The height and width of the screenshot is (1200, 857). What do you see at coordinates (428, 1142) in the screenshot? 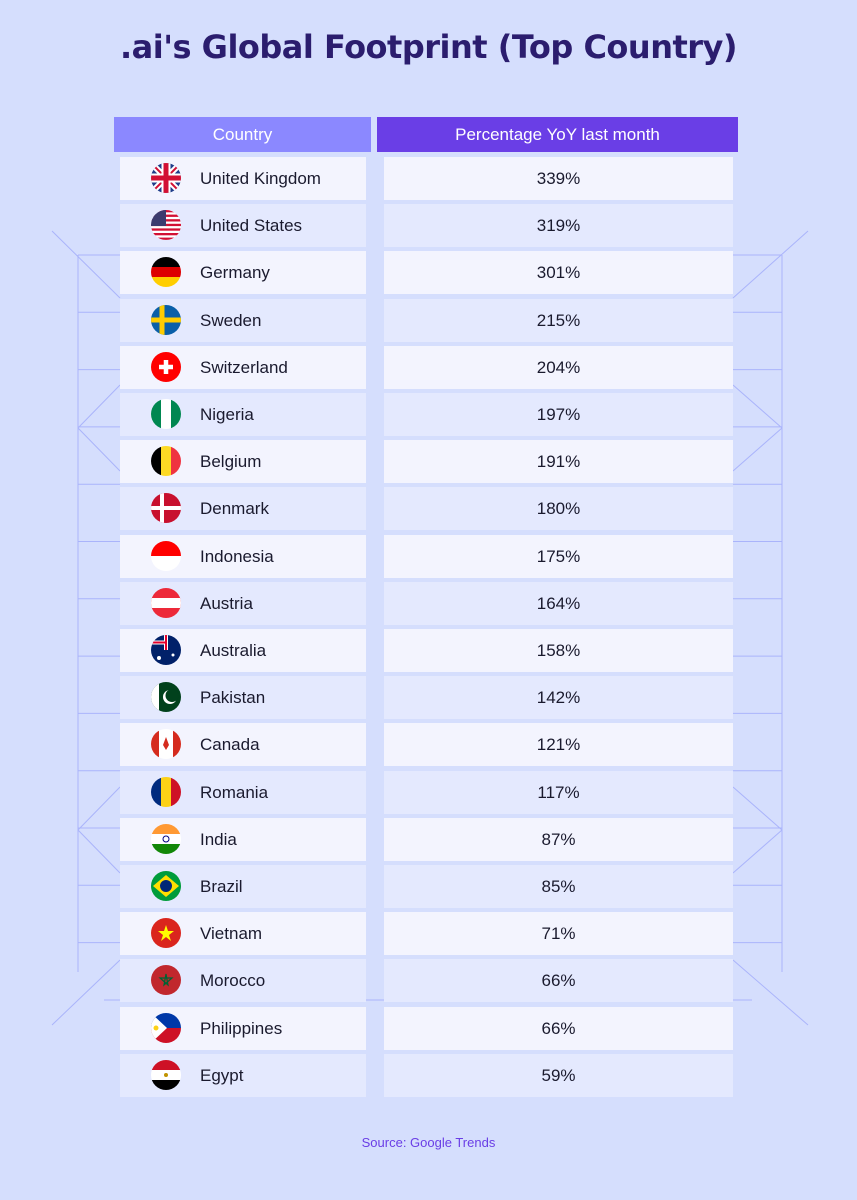
I see `source-note: Source: Google Trends` at bounding box center [428, 1142].